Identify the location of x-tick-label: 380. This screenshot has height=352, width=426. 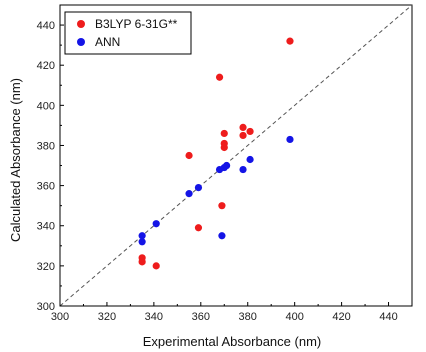
(248, 317).